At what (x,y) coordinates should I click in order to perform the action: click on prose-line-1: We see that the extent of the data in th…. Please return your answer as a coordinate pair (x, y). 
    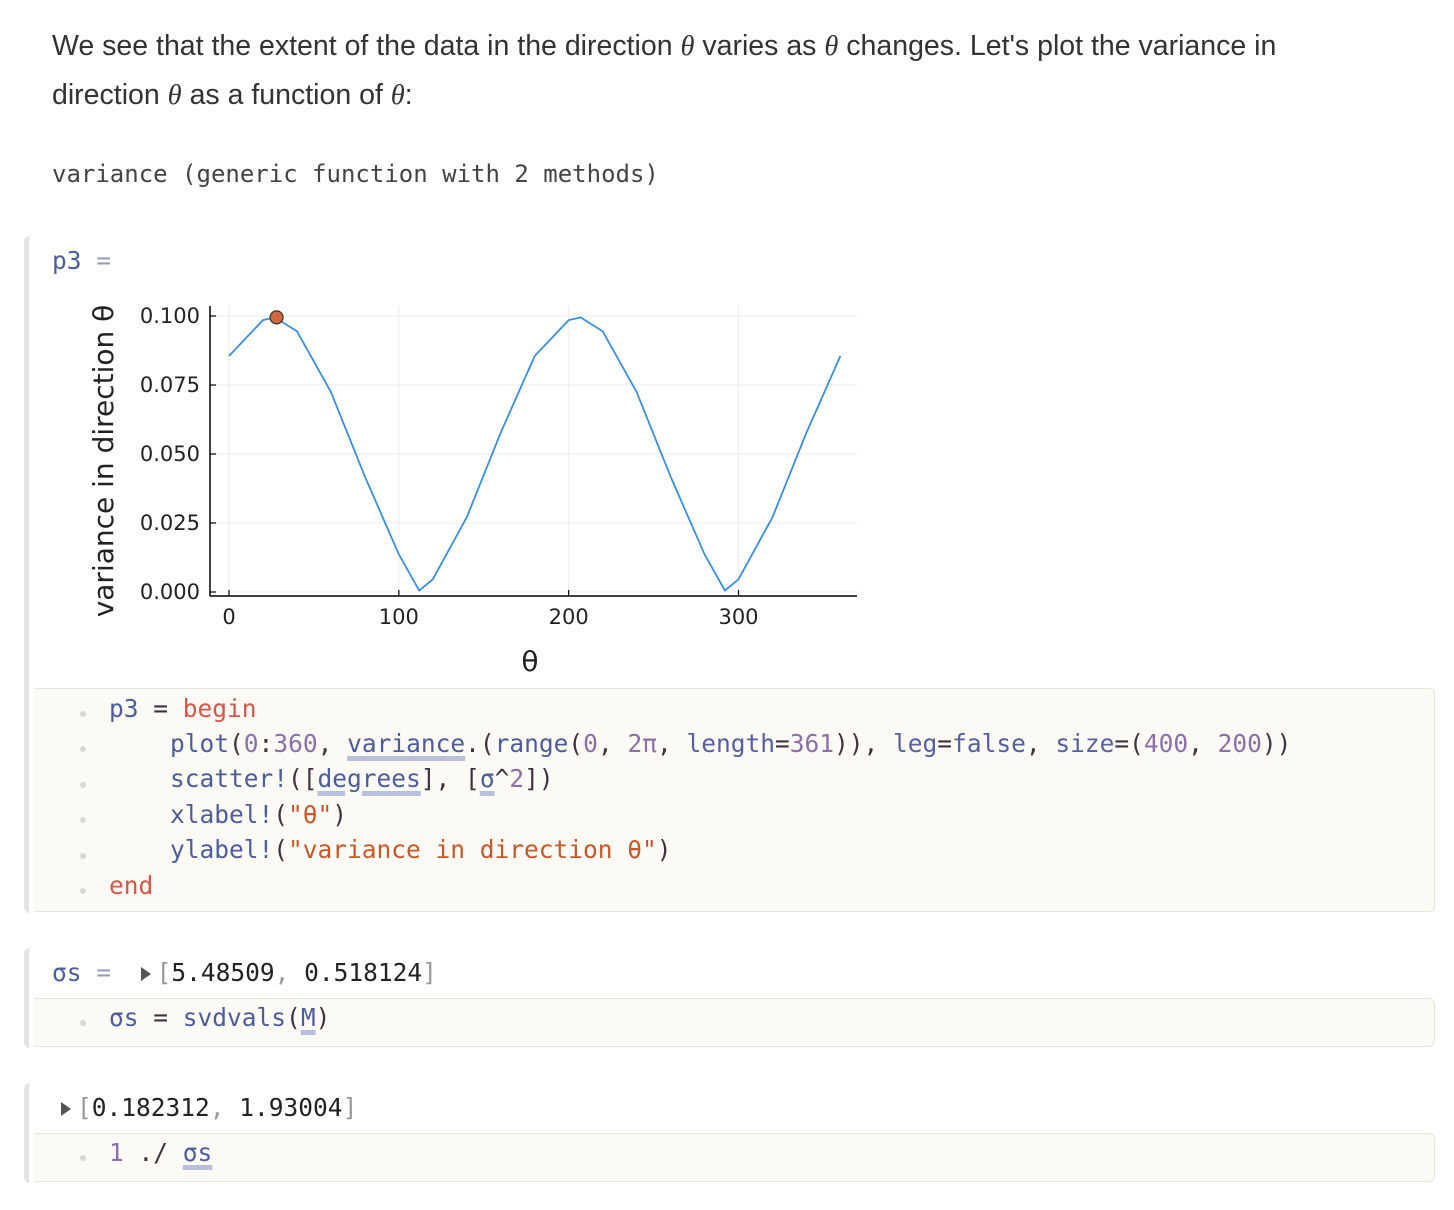
    Looking at the image, I should click on (717, 46).